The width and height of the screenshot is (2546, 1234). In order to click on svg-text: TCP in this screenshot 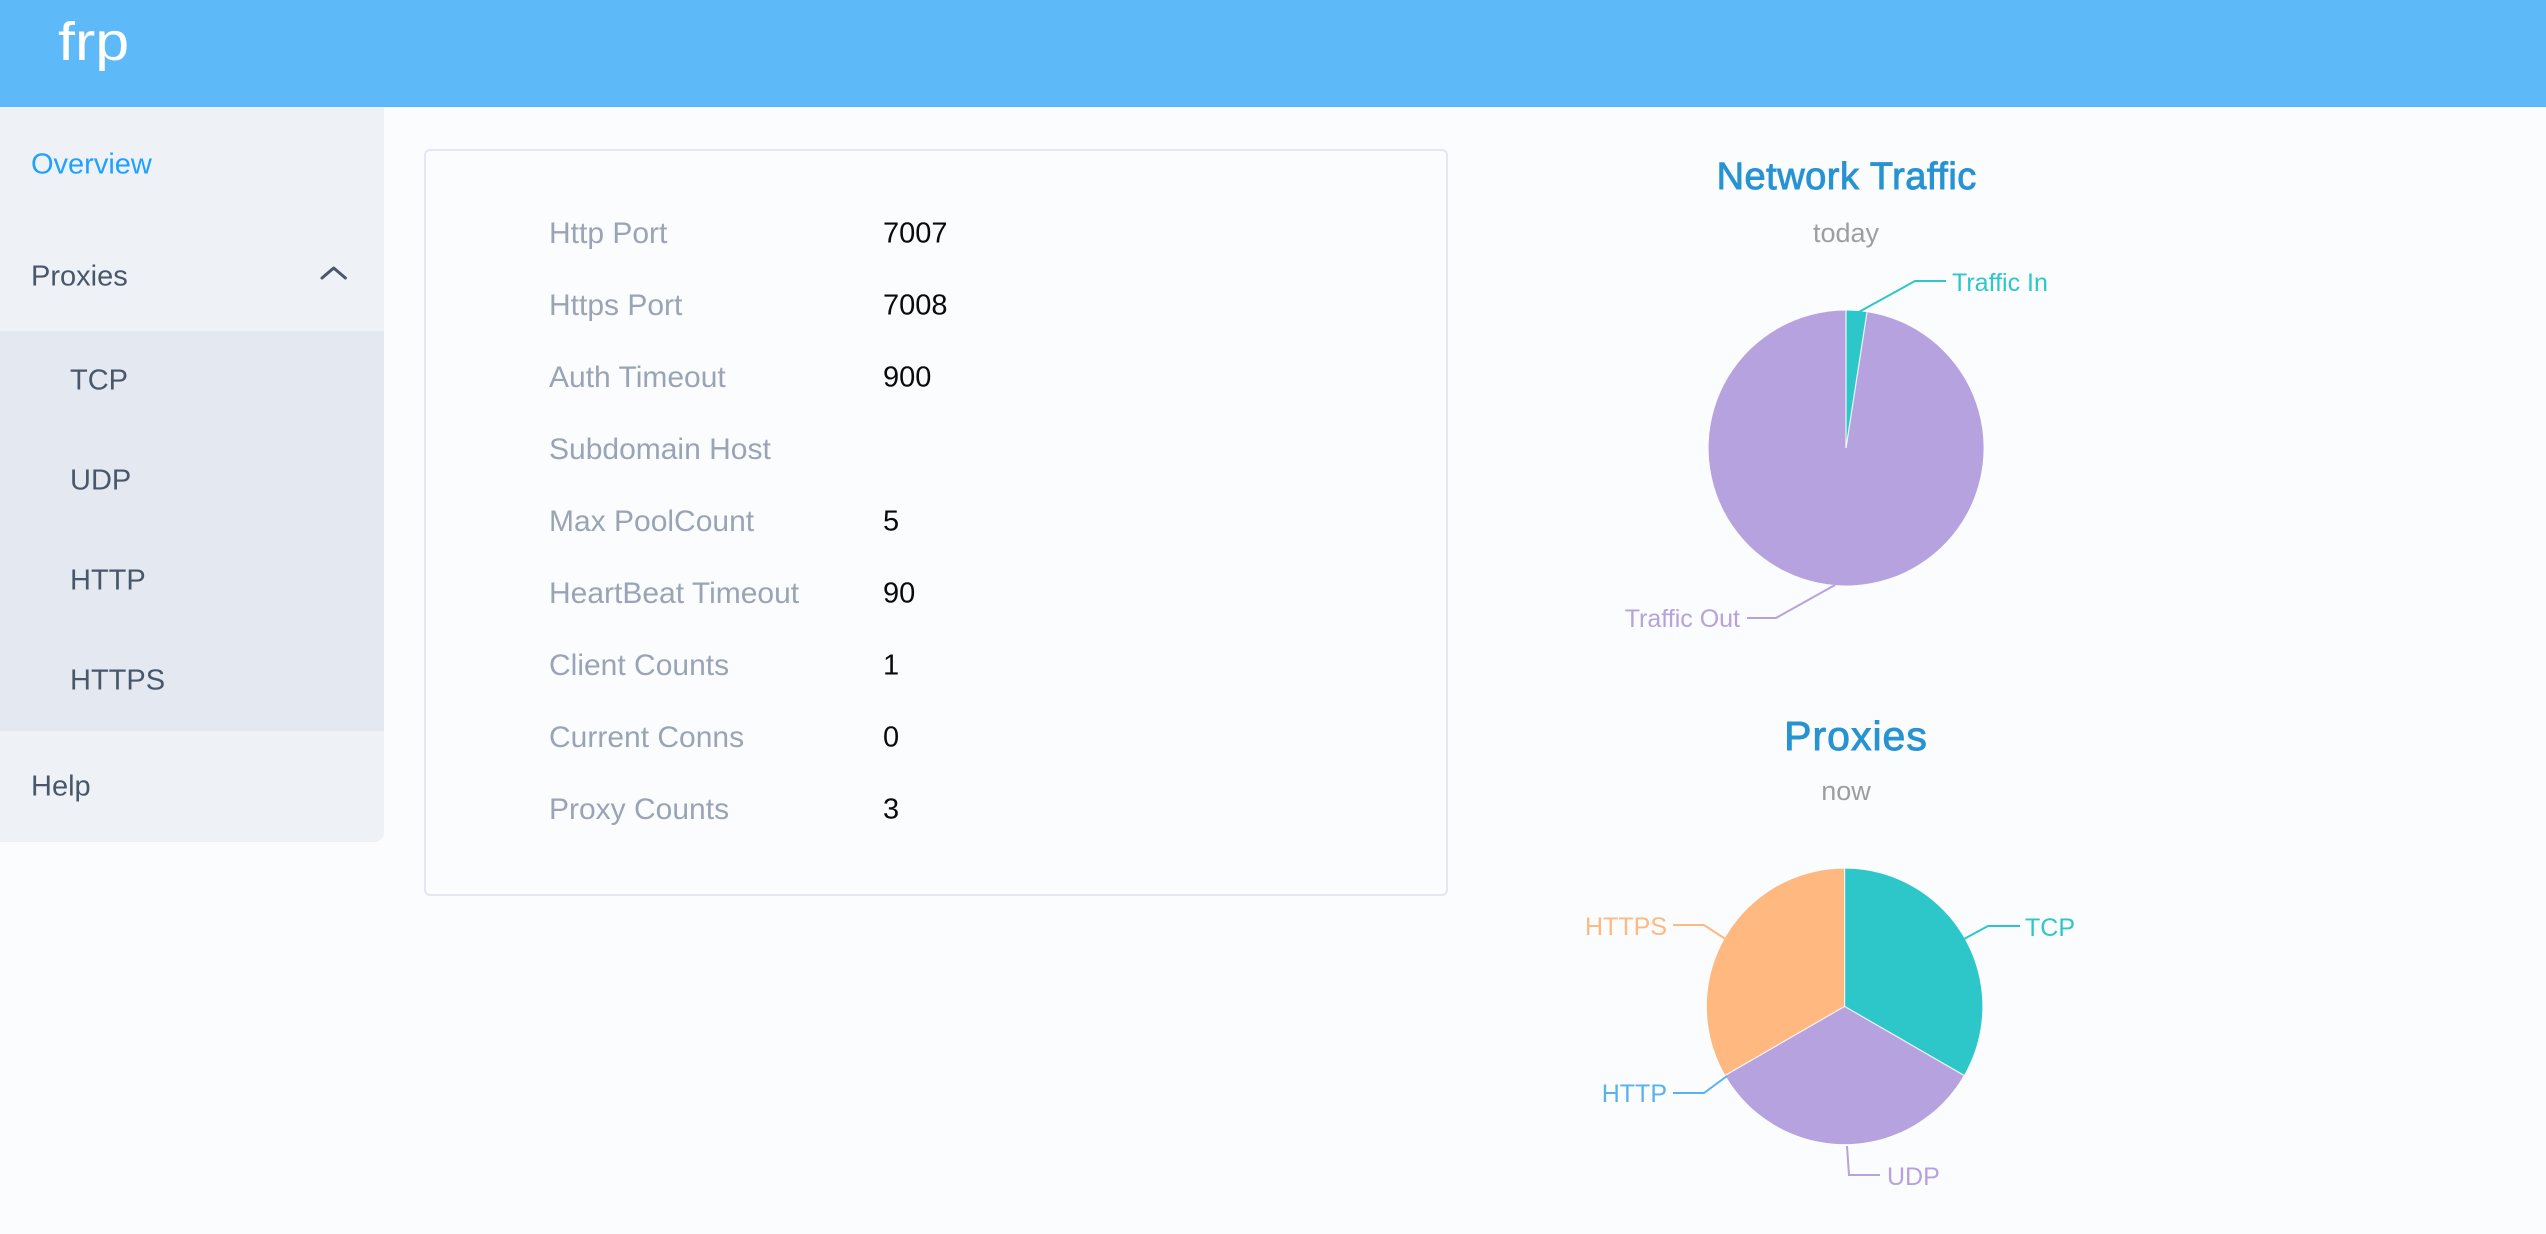, I will do `click(2050, 928)`.